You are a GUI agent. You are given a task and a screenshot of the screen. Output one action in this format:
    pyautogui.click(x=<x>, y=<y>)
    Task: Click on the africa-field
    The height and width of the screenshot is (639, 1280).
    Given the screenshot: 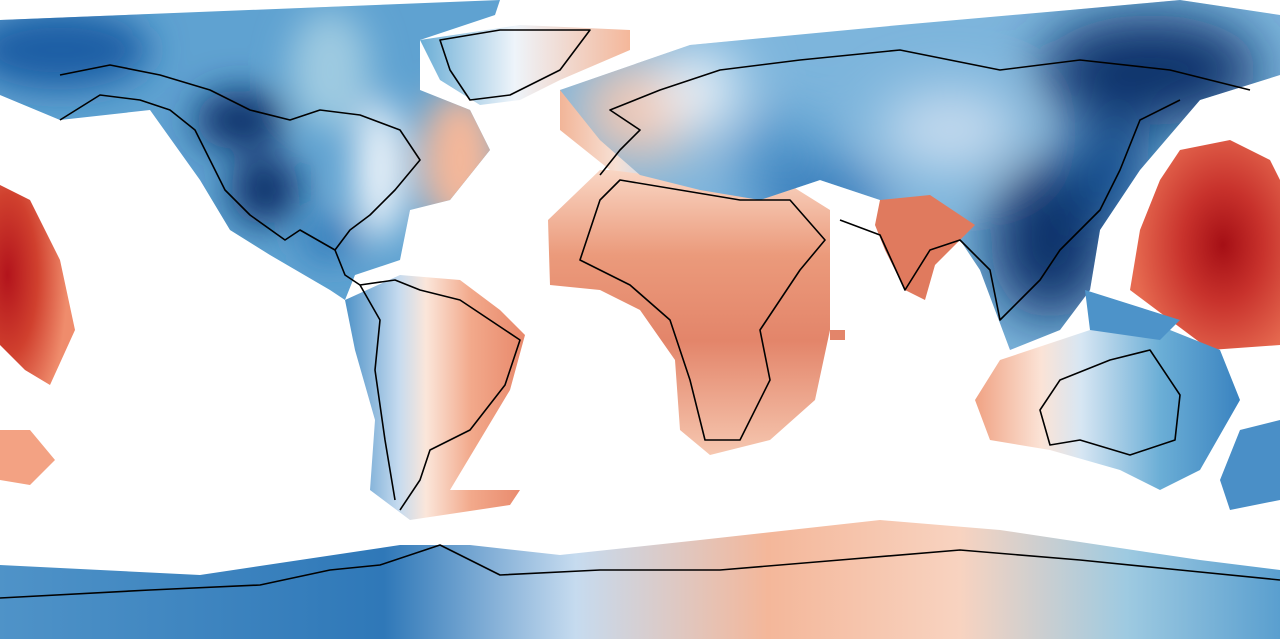 What is the action you would take?
    pyautogui.click(x=689, y=312)
    